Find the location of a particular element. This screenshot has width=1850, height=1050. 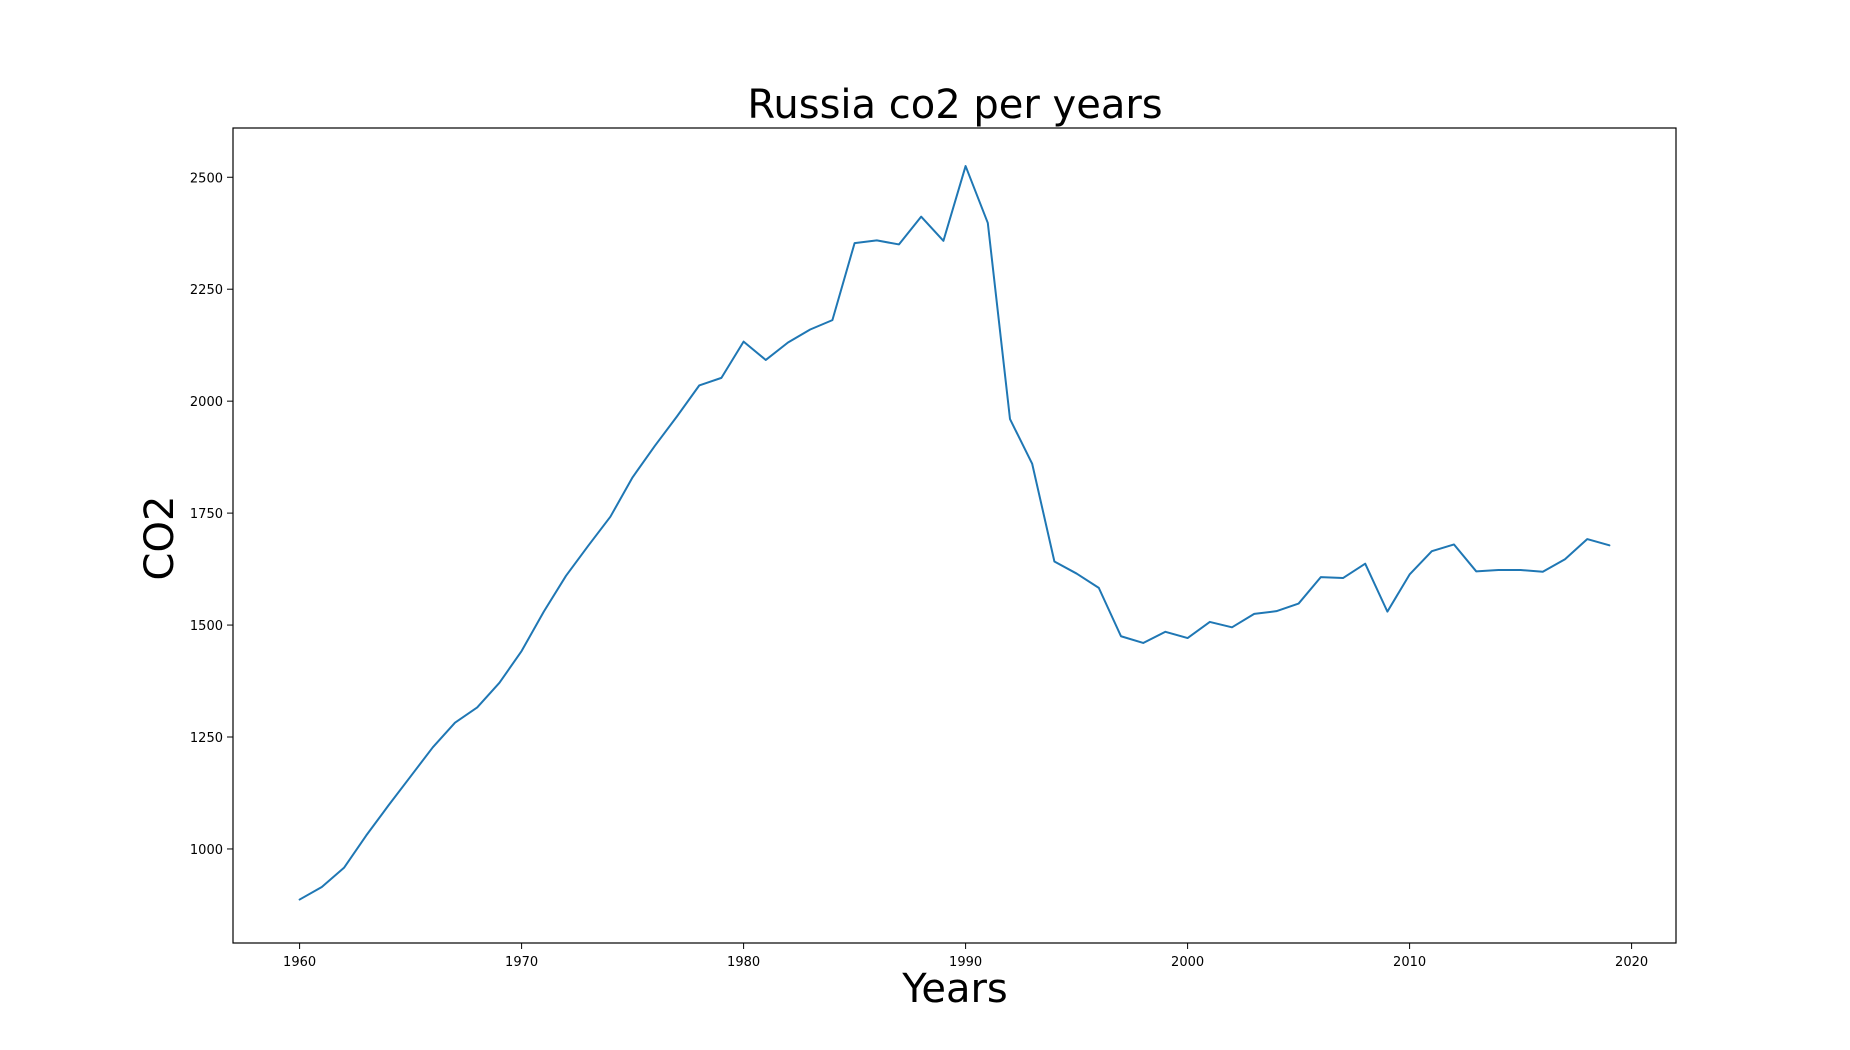

x-tick-label: 2010 is located at coordinates (1409, 962).